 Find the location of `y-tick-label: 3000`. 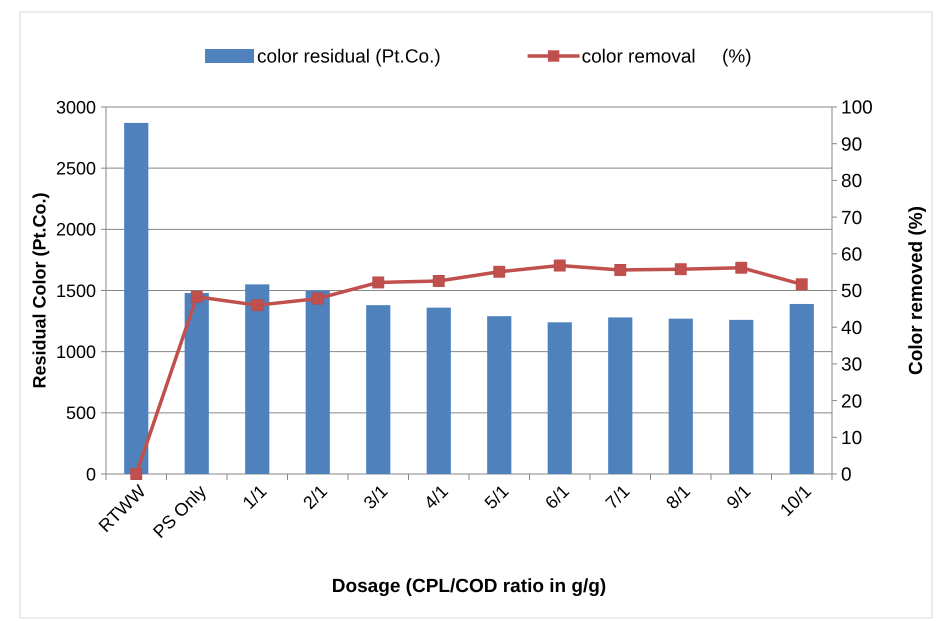

y-tick-label: 3000 is located at coordinates (76, 107).